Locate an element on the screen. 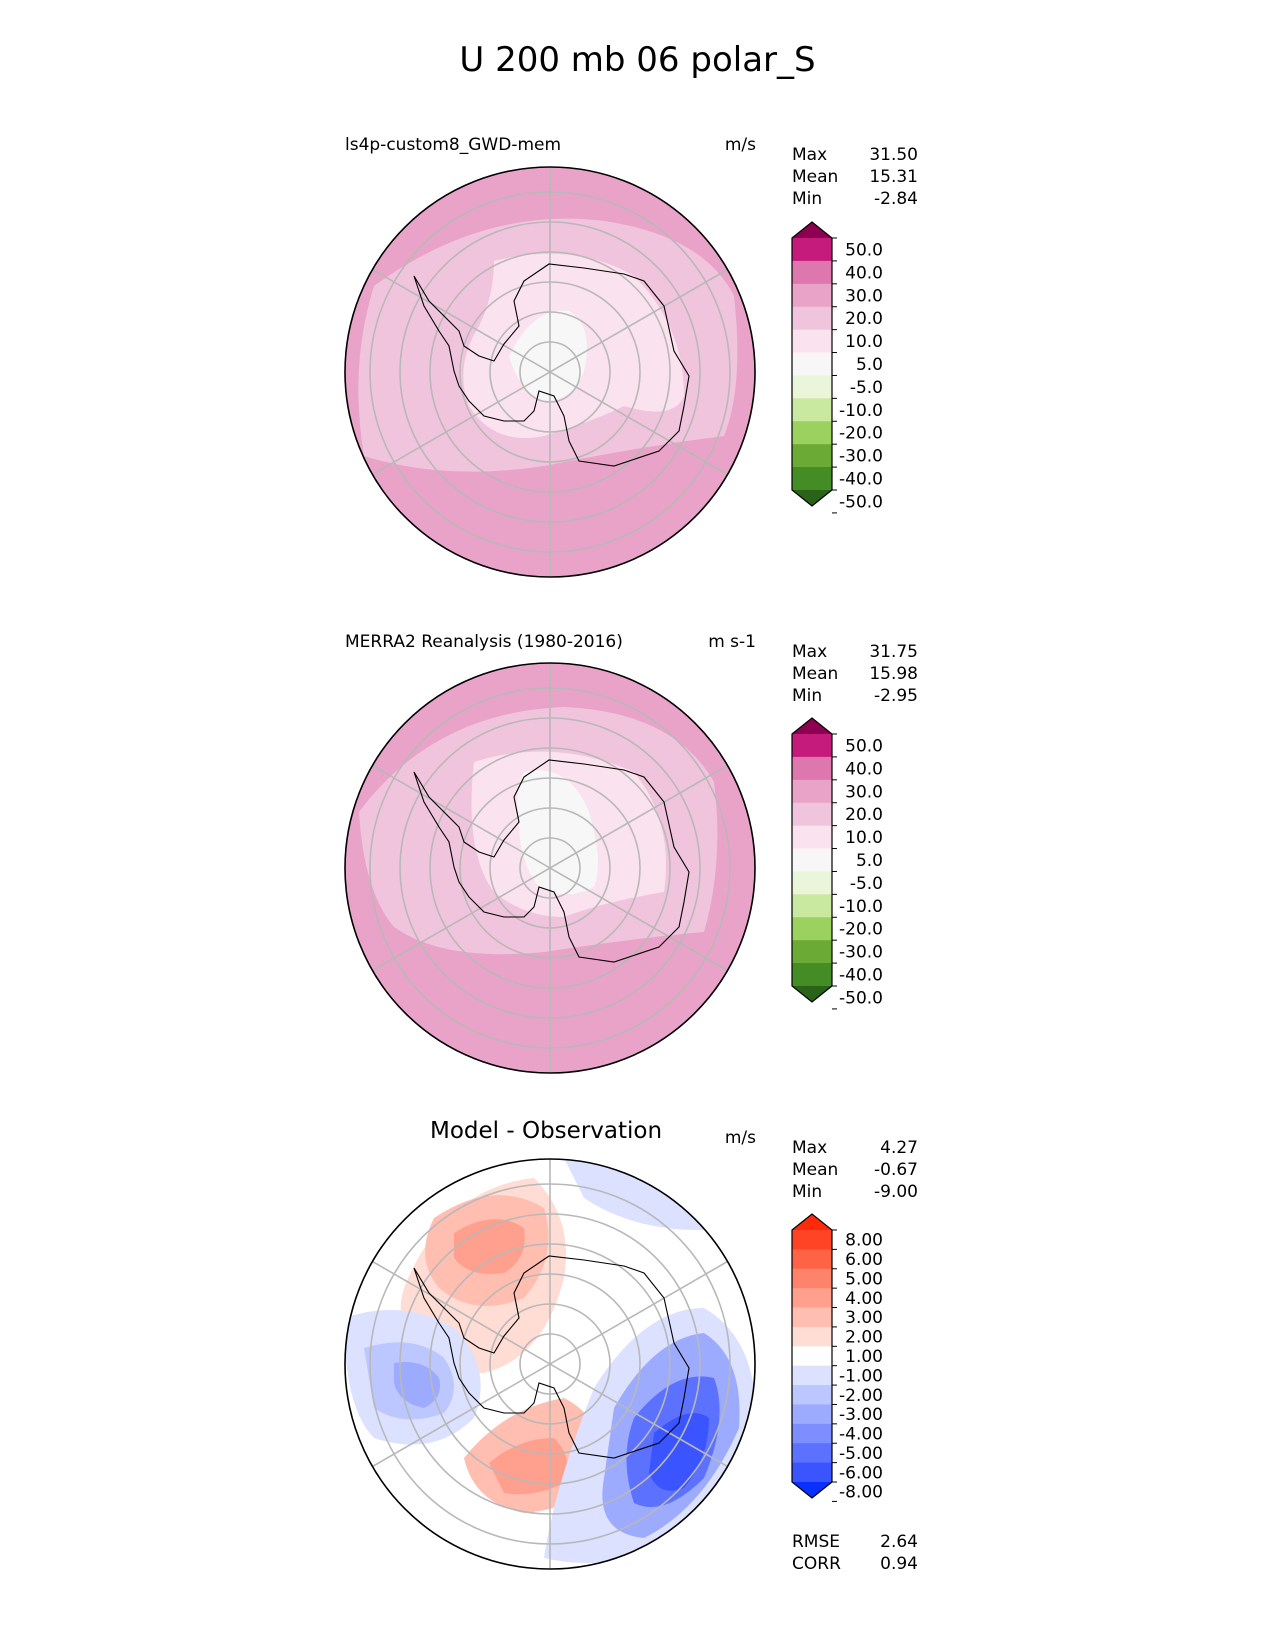  panel-1-graticule is located at coordinates (550, 372).